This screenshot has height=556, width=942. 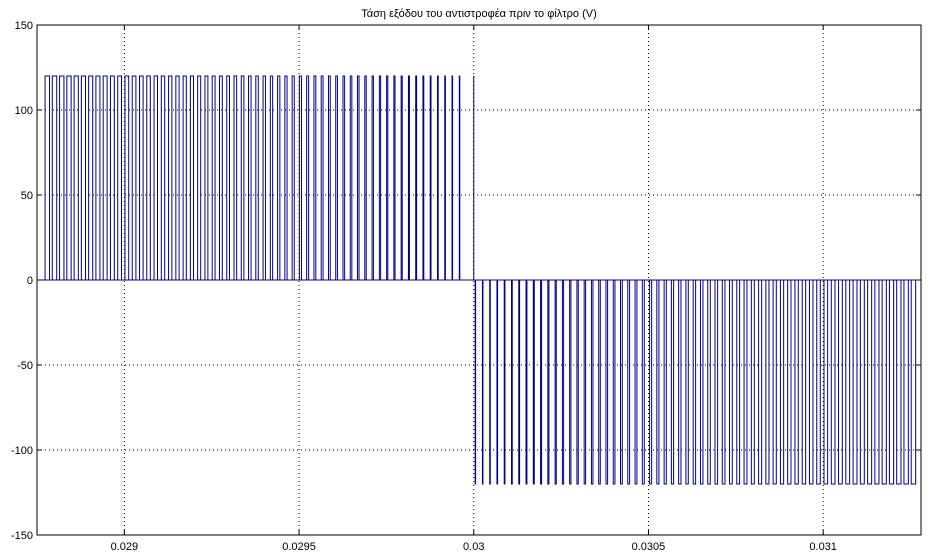 What do you see at coordinates (30, 281) in the screenshot?
I see `y-tick-label: 0` at bounding box center [30, 281].